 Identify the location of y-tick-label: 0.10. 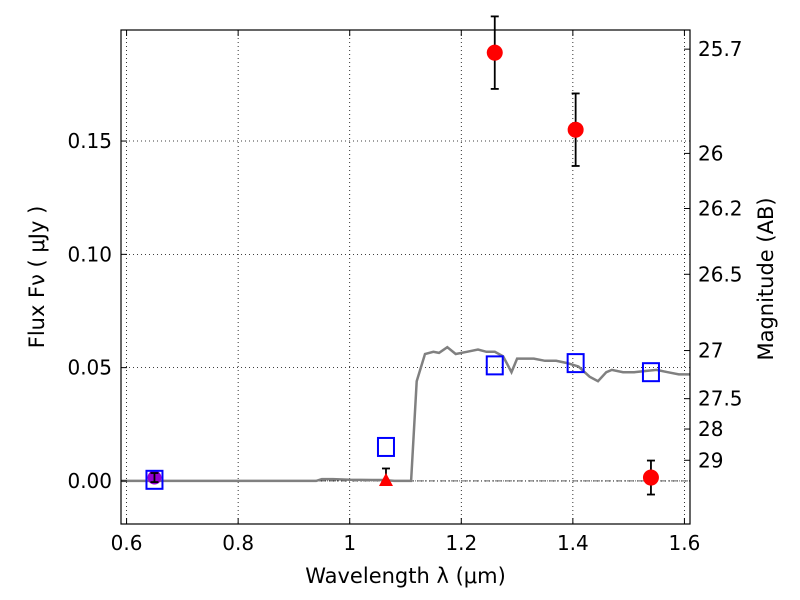
(89, 254).